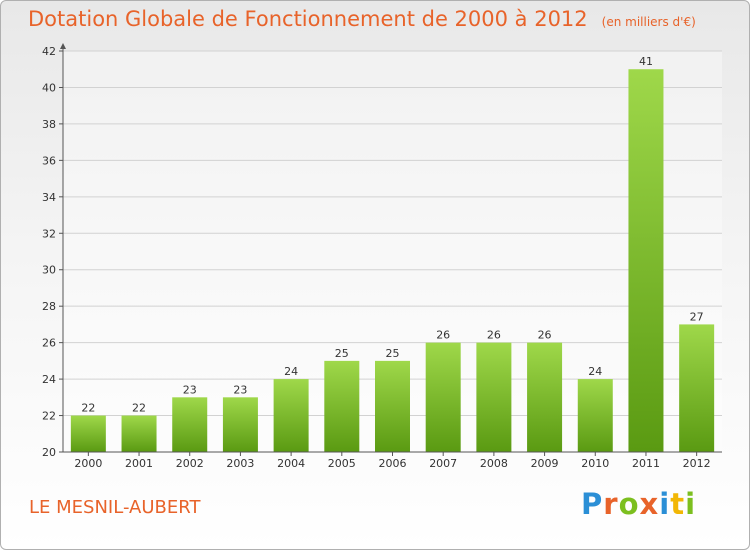 This screenshot has height=550, width=750. What do you see at coordinates (49, 160) in the screenshot?
I see `y-tick-label: 36` at bounding box center [49, 160].